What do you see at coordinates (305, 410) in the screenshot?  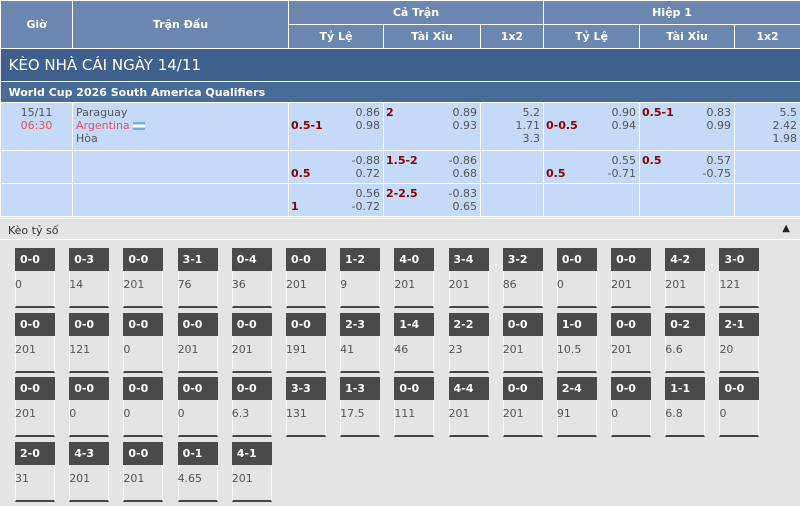 I see `score-odds: 131` at bounding box center [305, 410].